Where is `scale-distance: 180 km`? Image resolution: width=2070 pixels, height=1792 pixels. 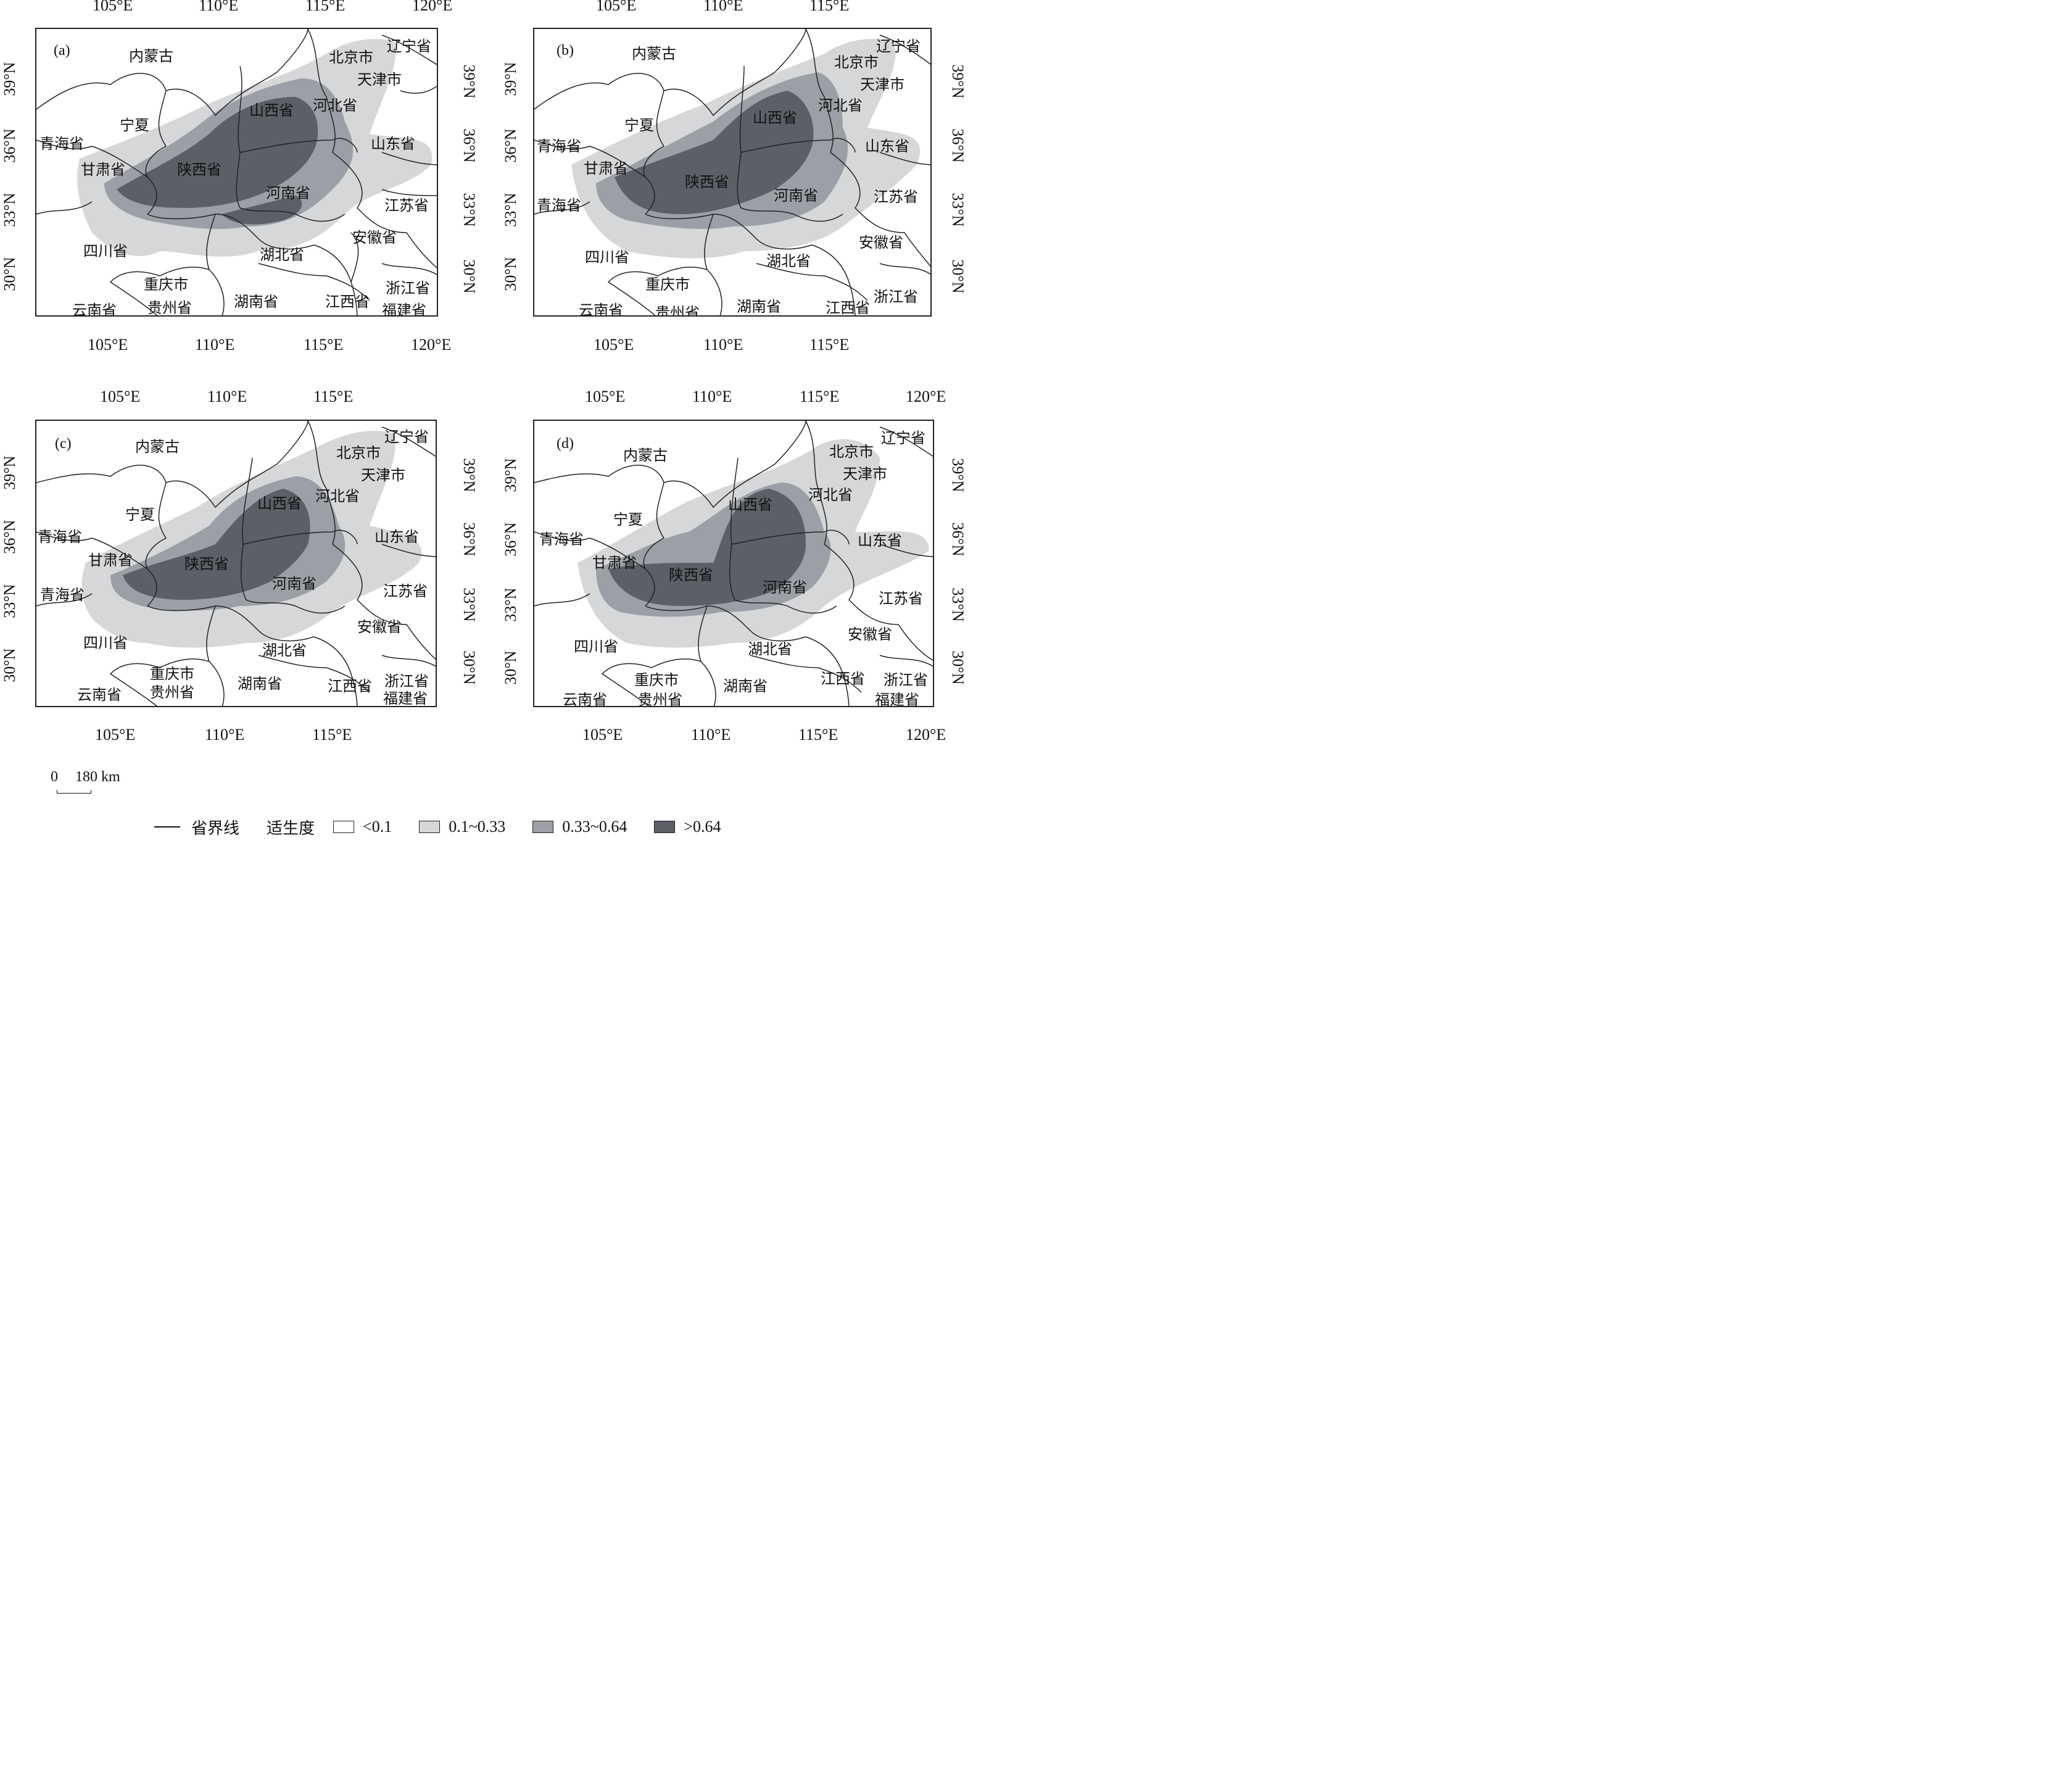 scale-distance: 180 km is located at coordinates (98, 777).